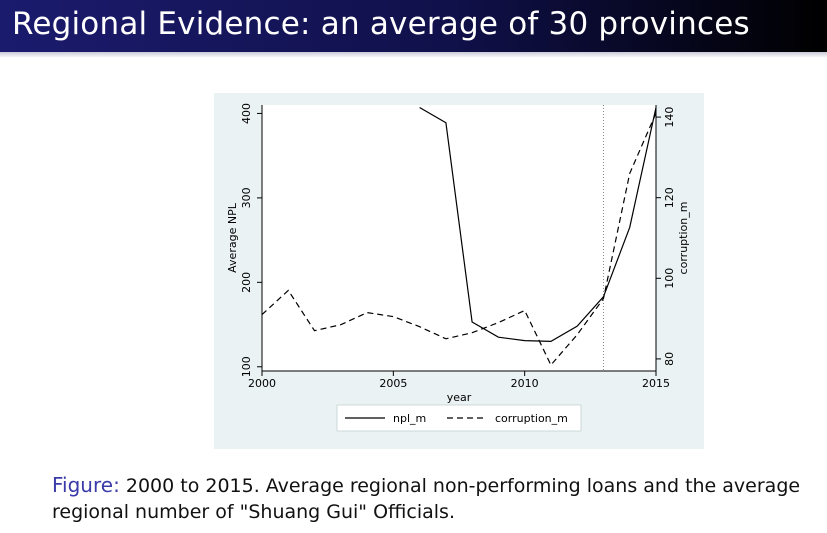 The image size is (827, 533). I want to click on legend-label: corruption_m, so click(531, 418).